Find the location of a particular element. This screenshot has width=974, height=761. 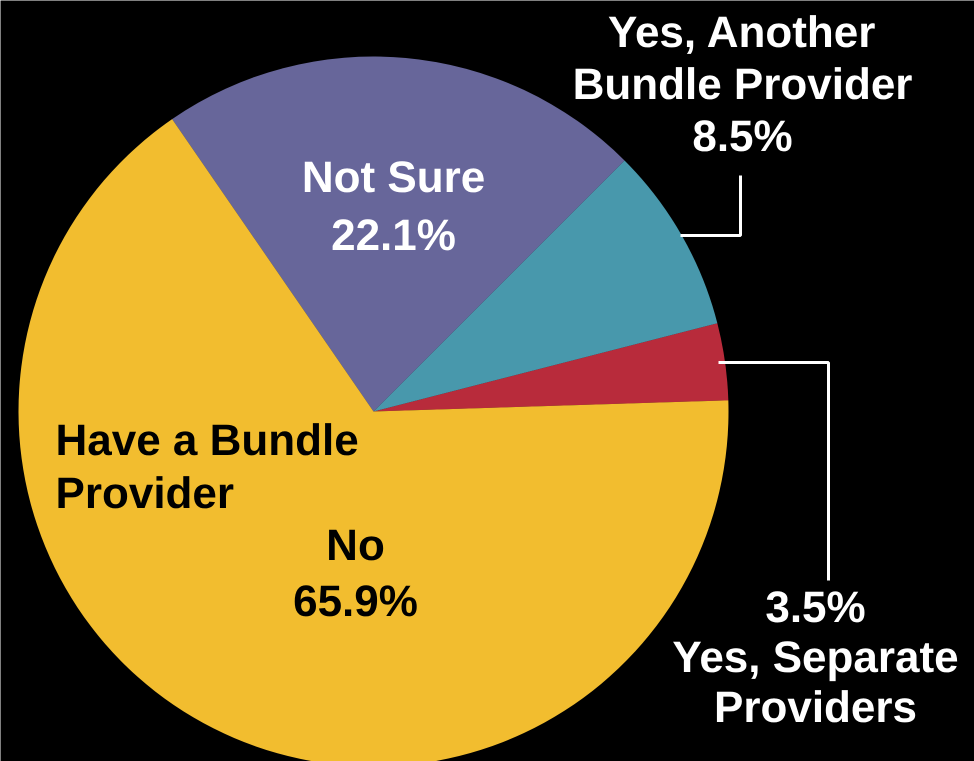

data-label: 22.1% is located at coordinates (393, 235).